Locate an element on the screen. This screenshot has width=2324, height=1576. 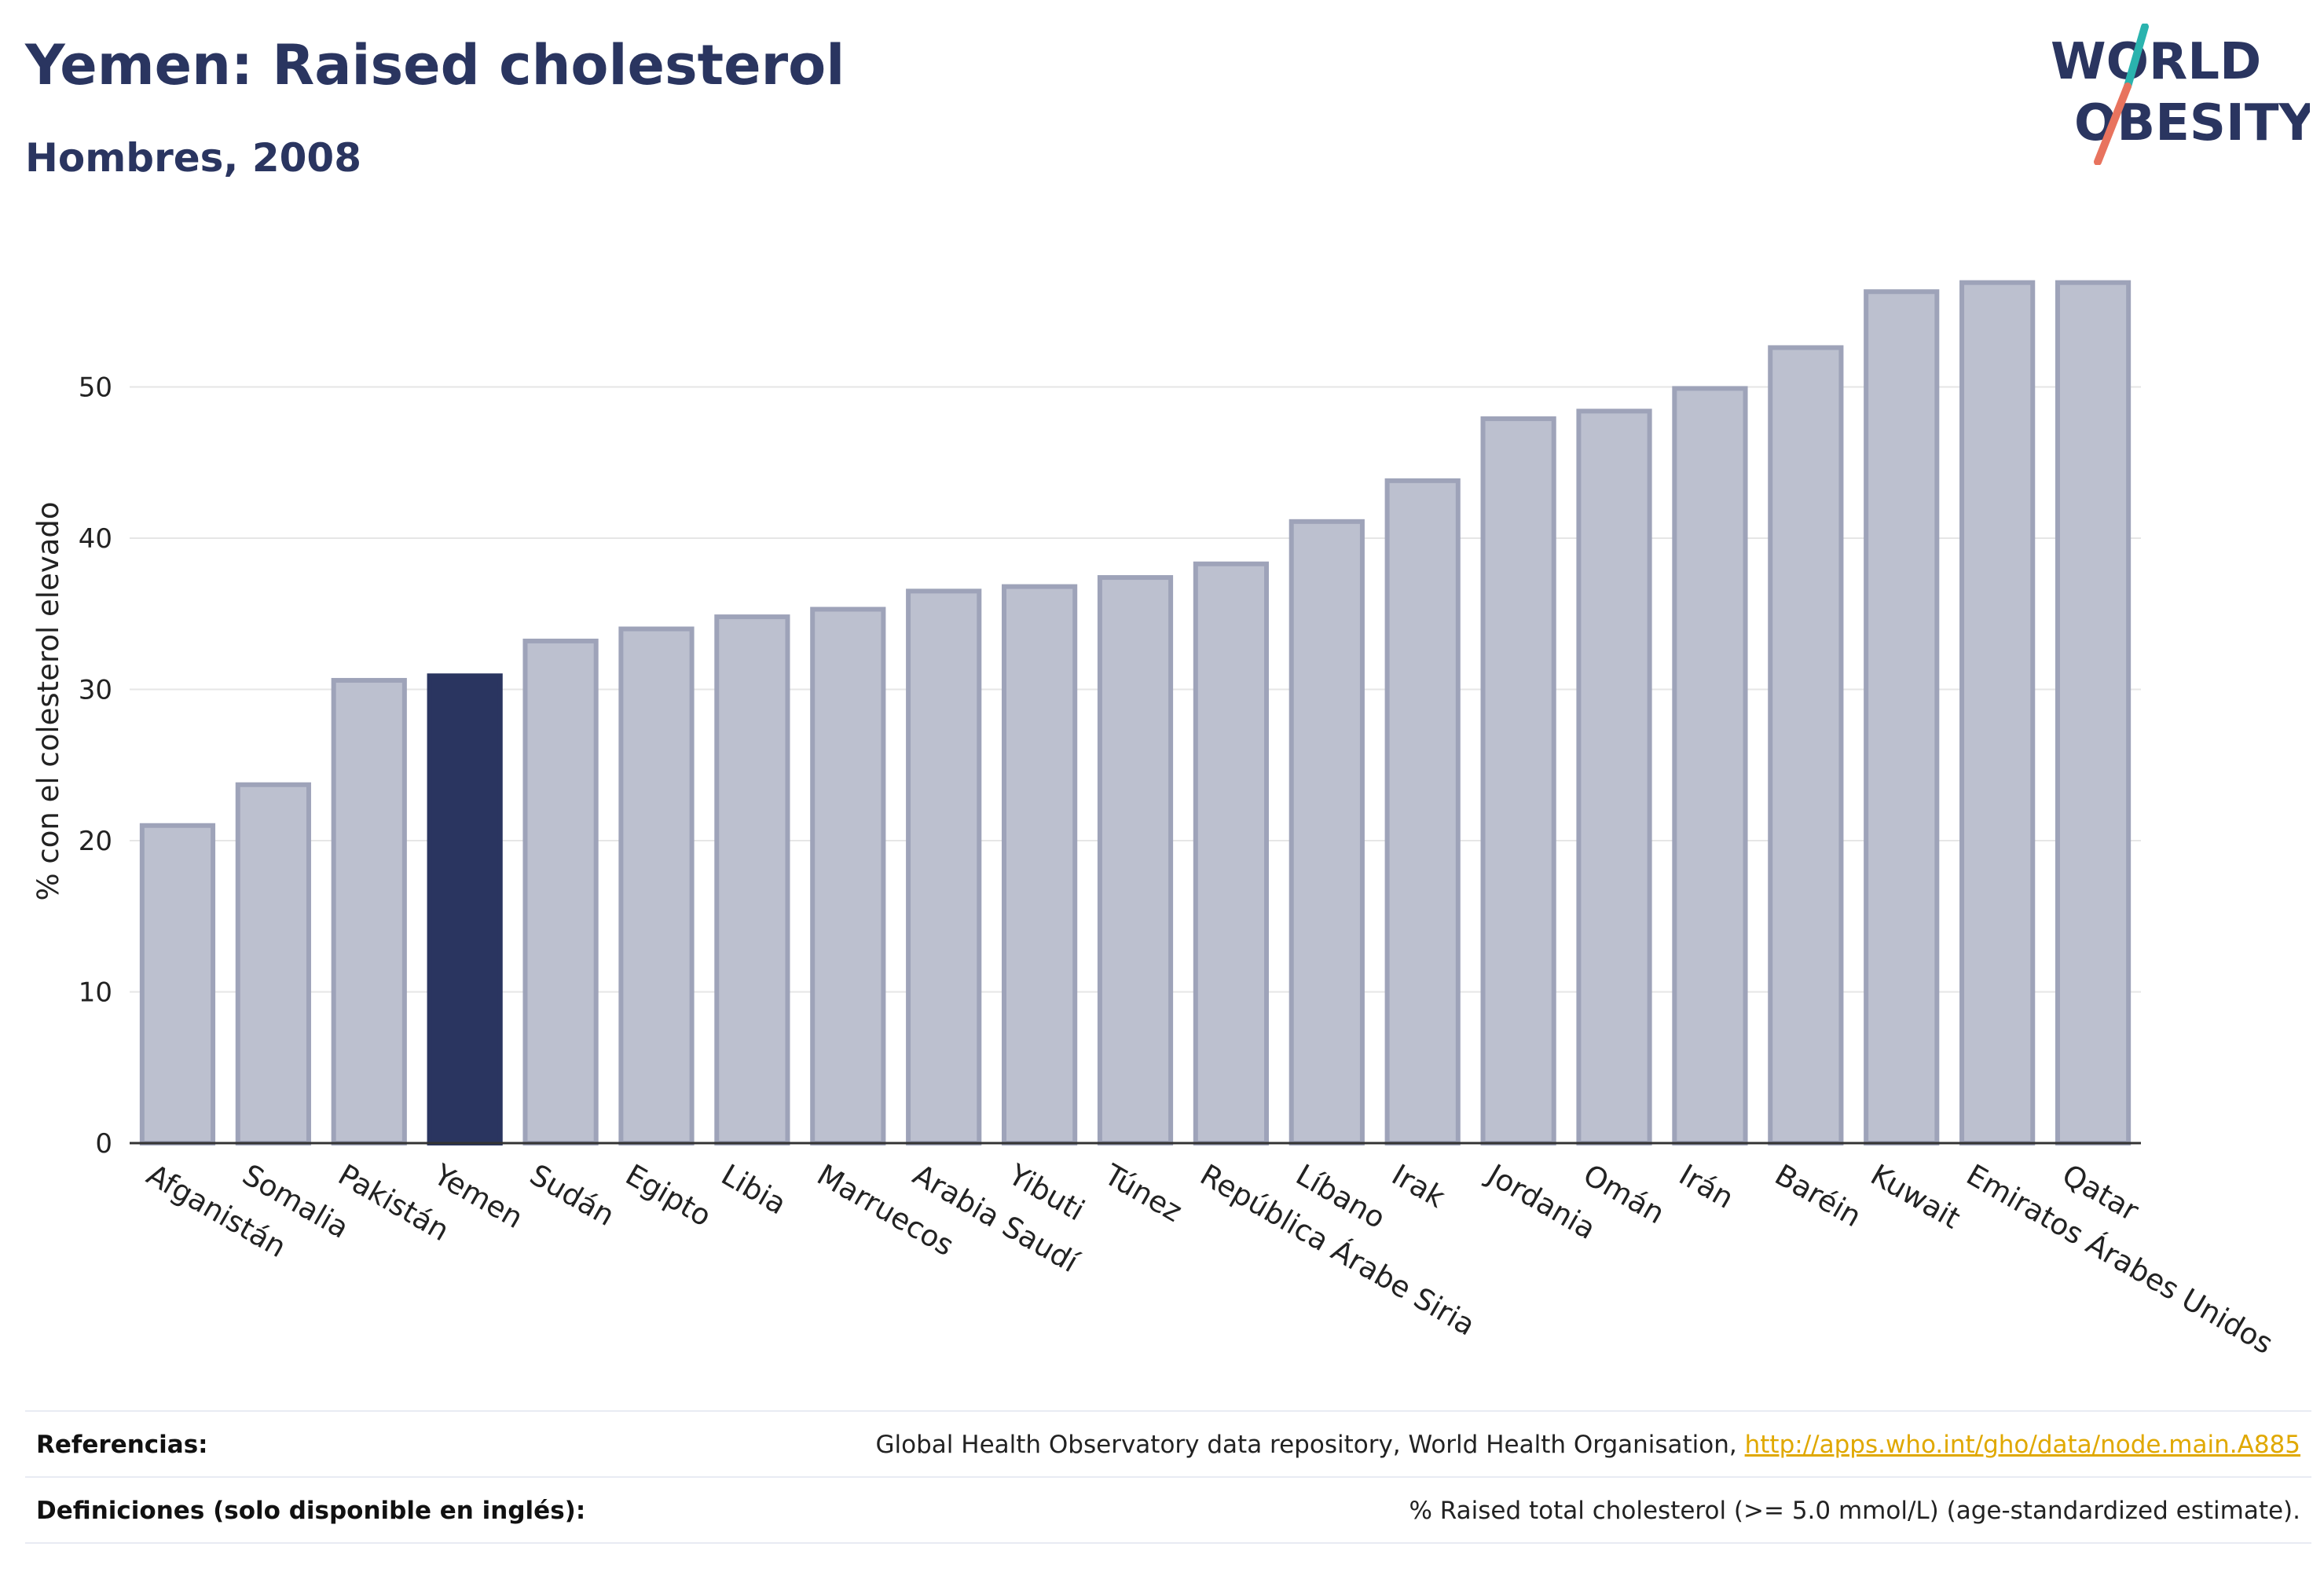
x-tick-label: Túnez is located at coordinates (1143, 1193).